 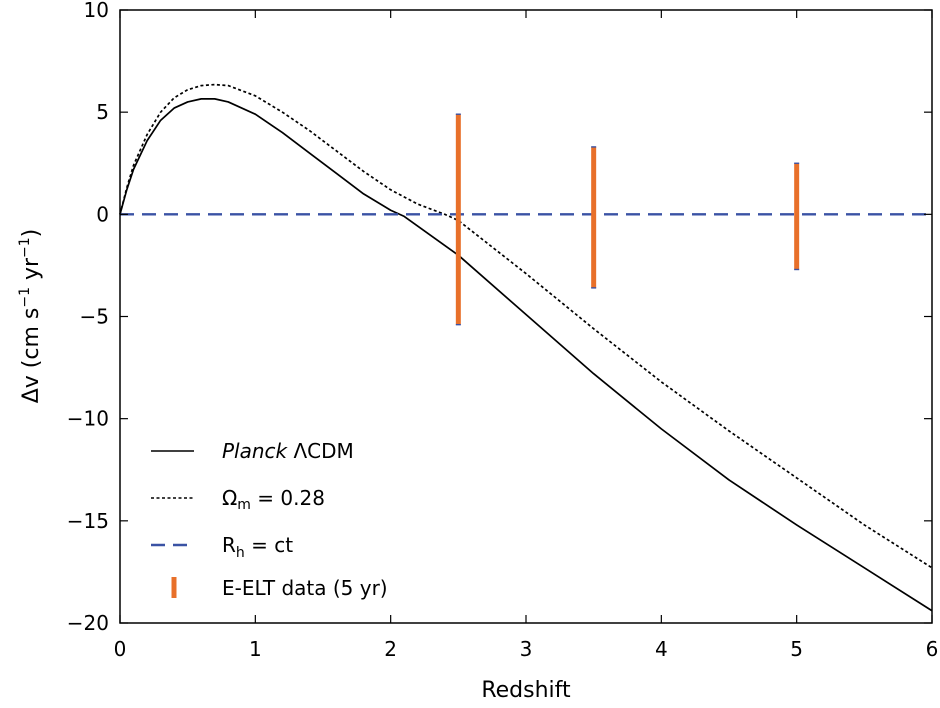 I want to click on x-tick-label: 4, so click(x=661, y=649).